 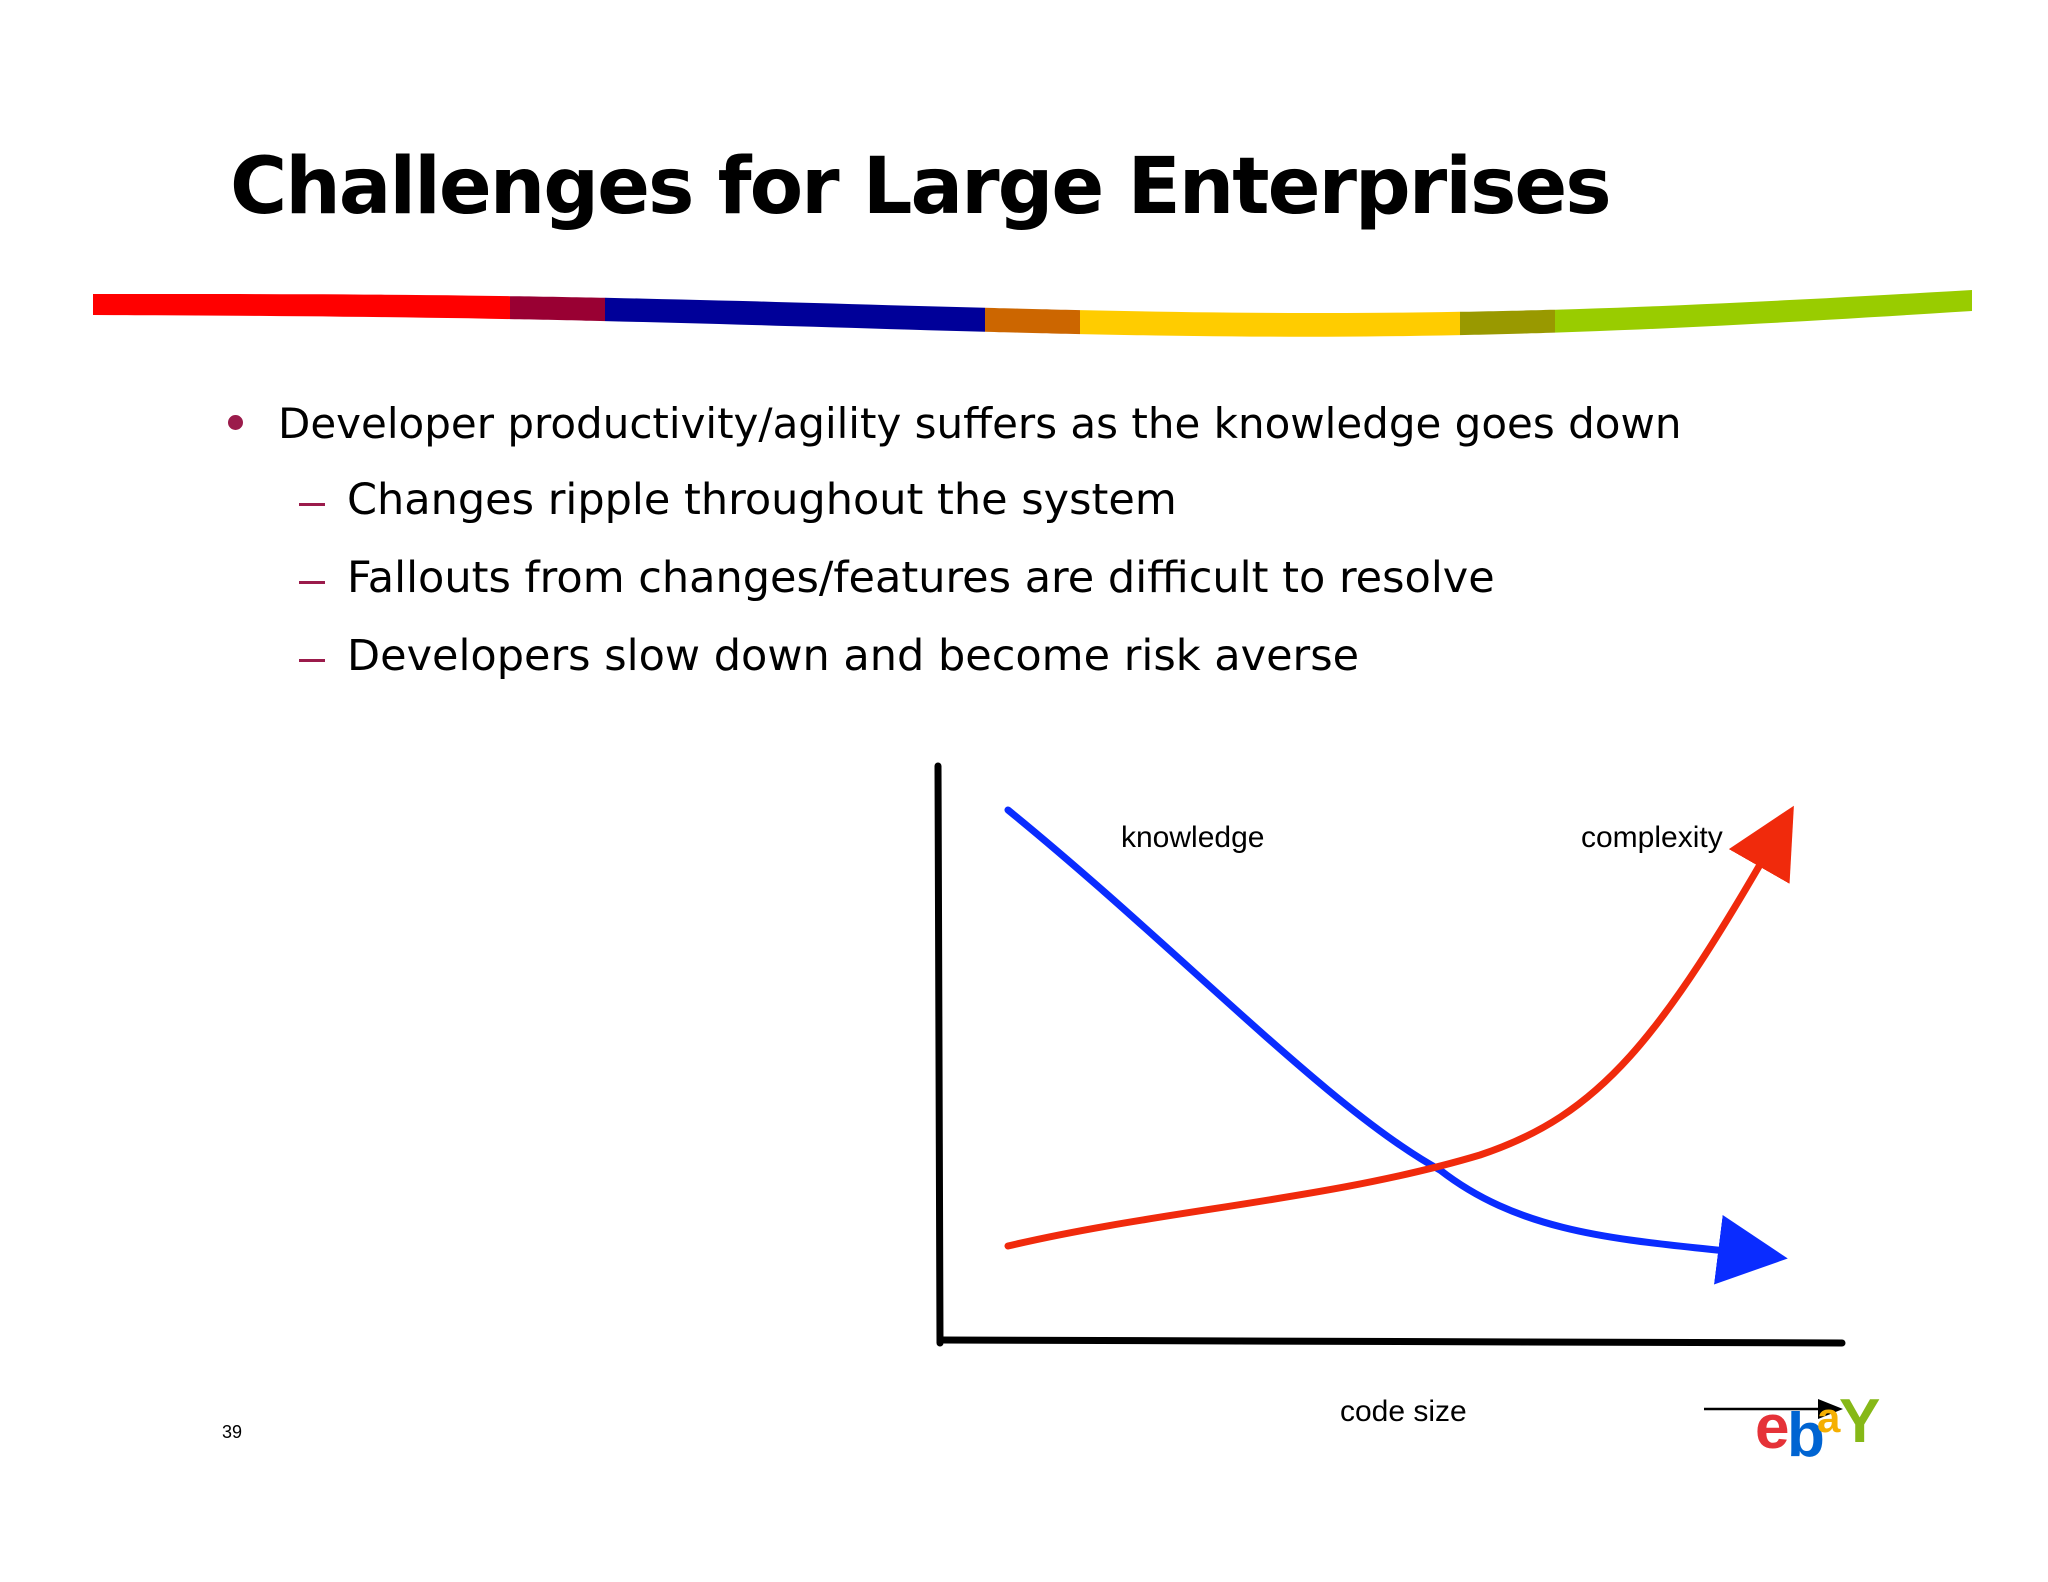 I want to click on knowledge-label: knowledge, so click(x=1192, y=837).